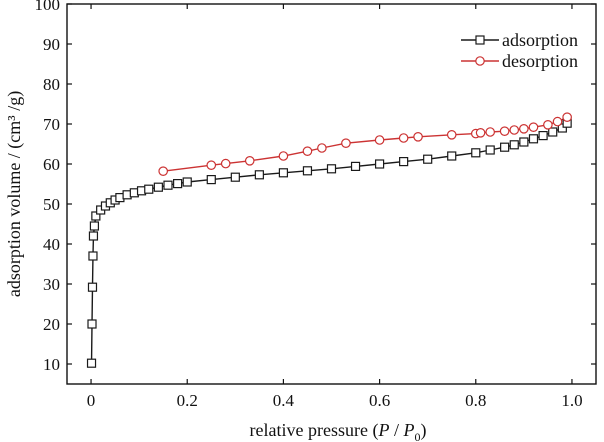 Image resolution: width=604 pixels, height=442 pixels. I want to click on x-tick-label: 0.2, so click(187, 400).